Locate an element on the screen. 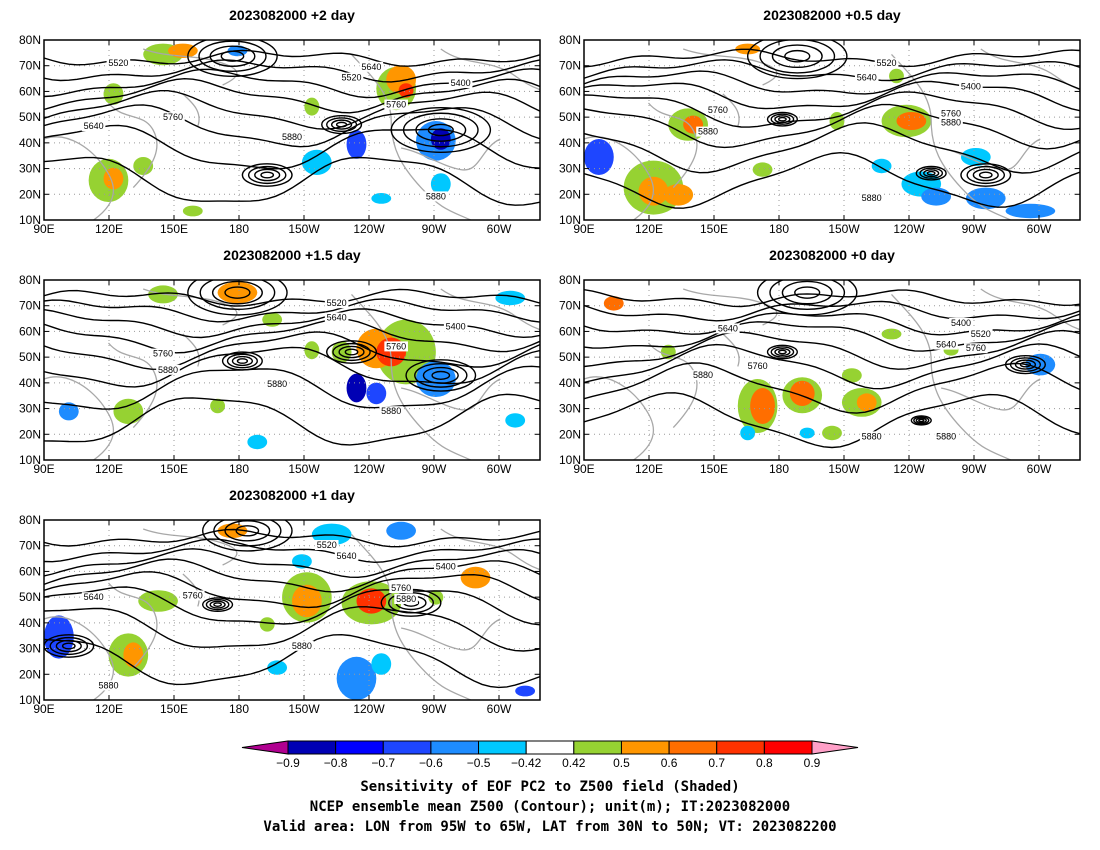 This screenshot has width=1100, height=850. lon-tick-label: 90E is located at coordinates (583, 469).